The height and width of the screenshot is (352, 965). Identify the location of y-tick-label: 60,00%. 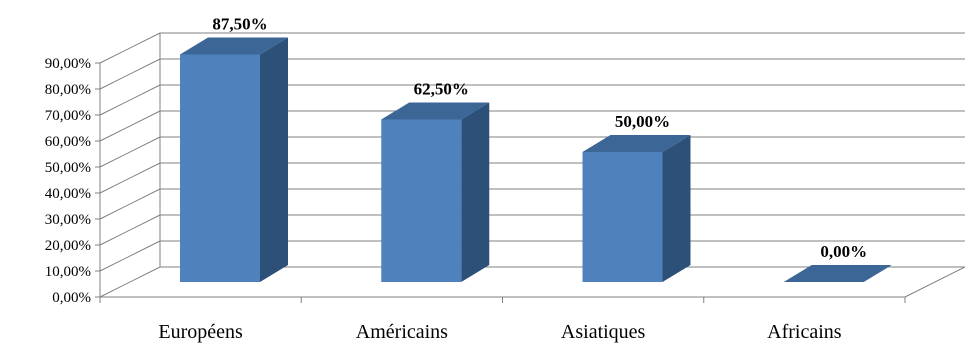
(68, 142).